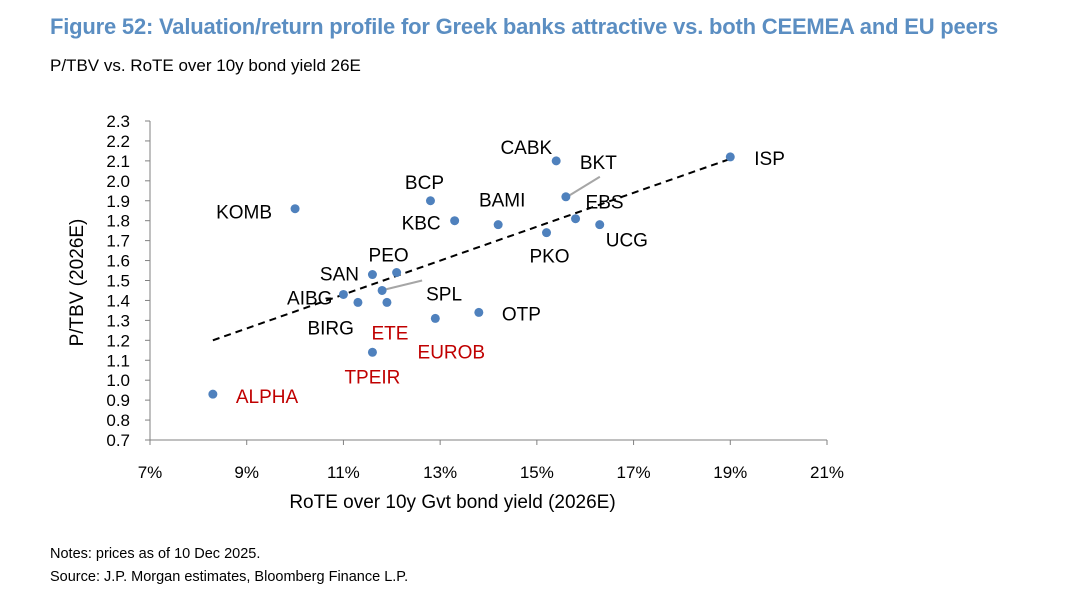  Describe the element at coordinates (118, 320) in the screenshot. I see `y-tick-label: 1.3` at that location.